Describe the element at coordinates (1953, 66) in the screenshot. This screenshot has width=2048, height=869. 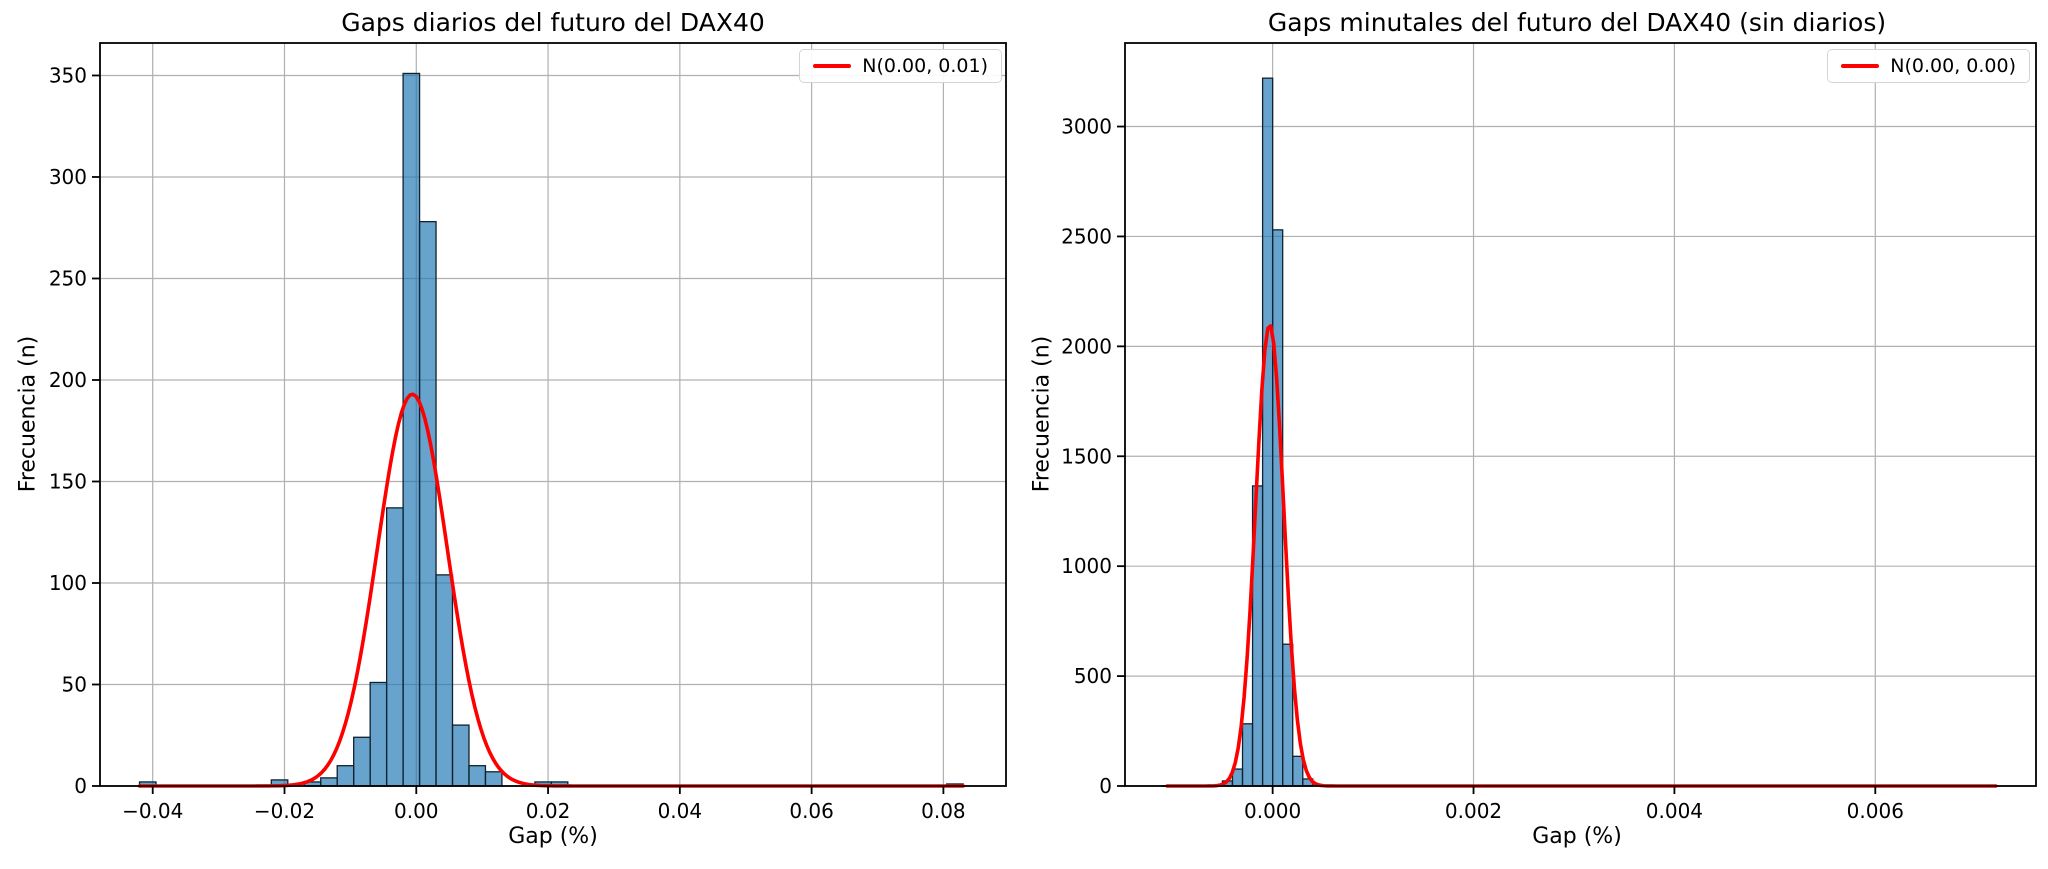
I see `legend-label: N(0.00, 0.00)` at that location.